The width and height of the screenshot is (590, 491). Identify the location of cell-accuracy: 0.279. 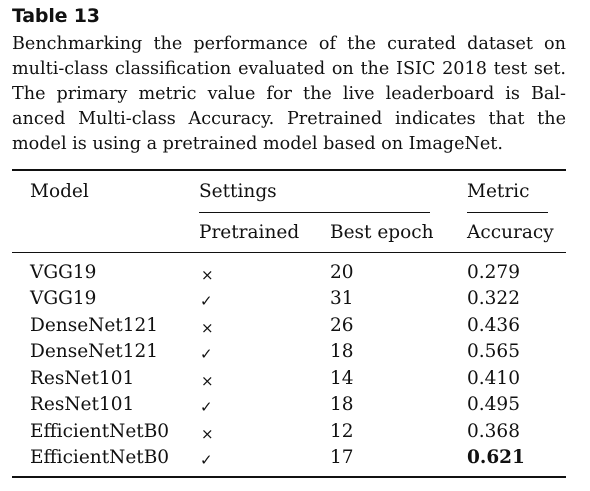
(493, 272).